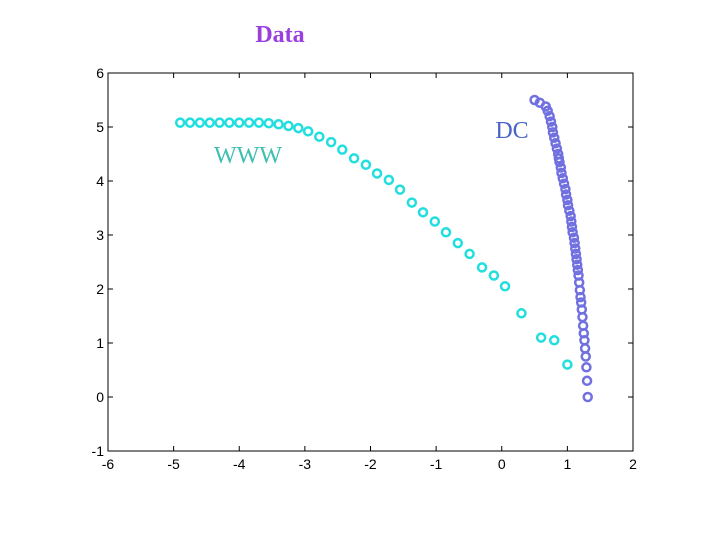 The width and height of the screenshot is (720, 540). What do you see at coordinates (173, 464) in the screenshot?
I see `x-tick-label: -5` at bounding box center [173, 464].